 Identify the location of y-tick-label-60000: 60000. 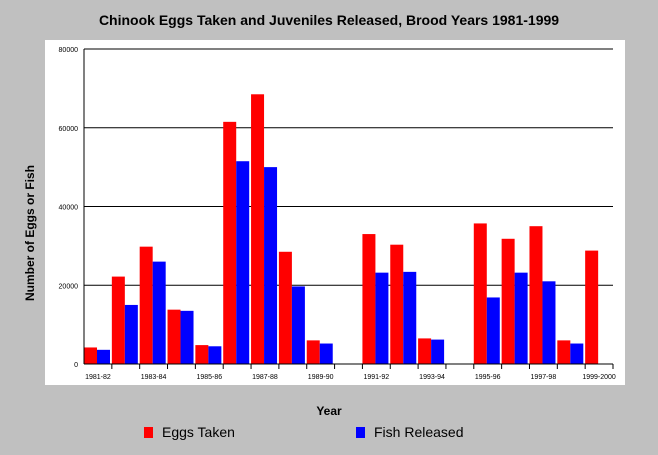
(69, 129).